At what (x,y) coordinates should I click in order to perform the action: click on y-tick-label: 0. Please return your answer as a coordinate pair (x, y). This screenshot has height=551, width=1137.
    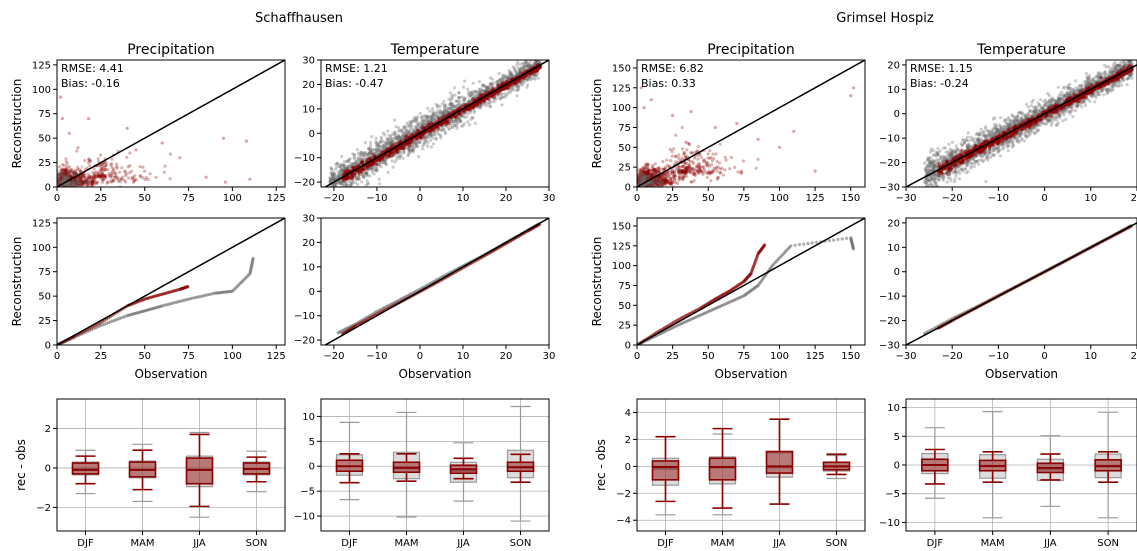
    Looking at the image, I should click on (312, 134).